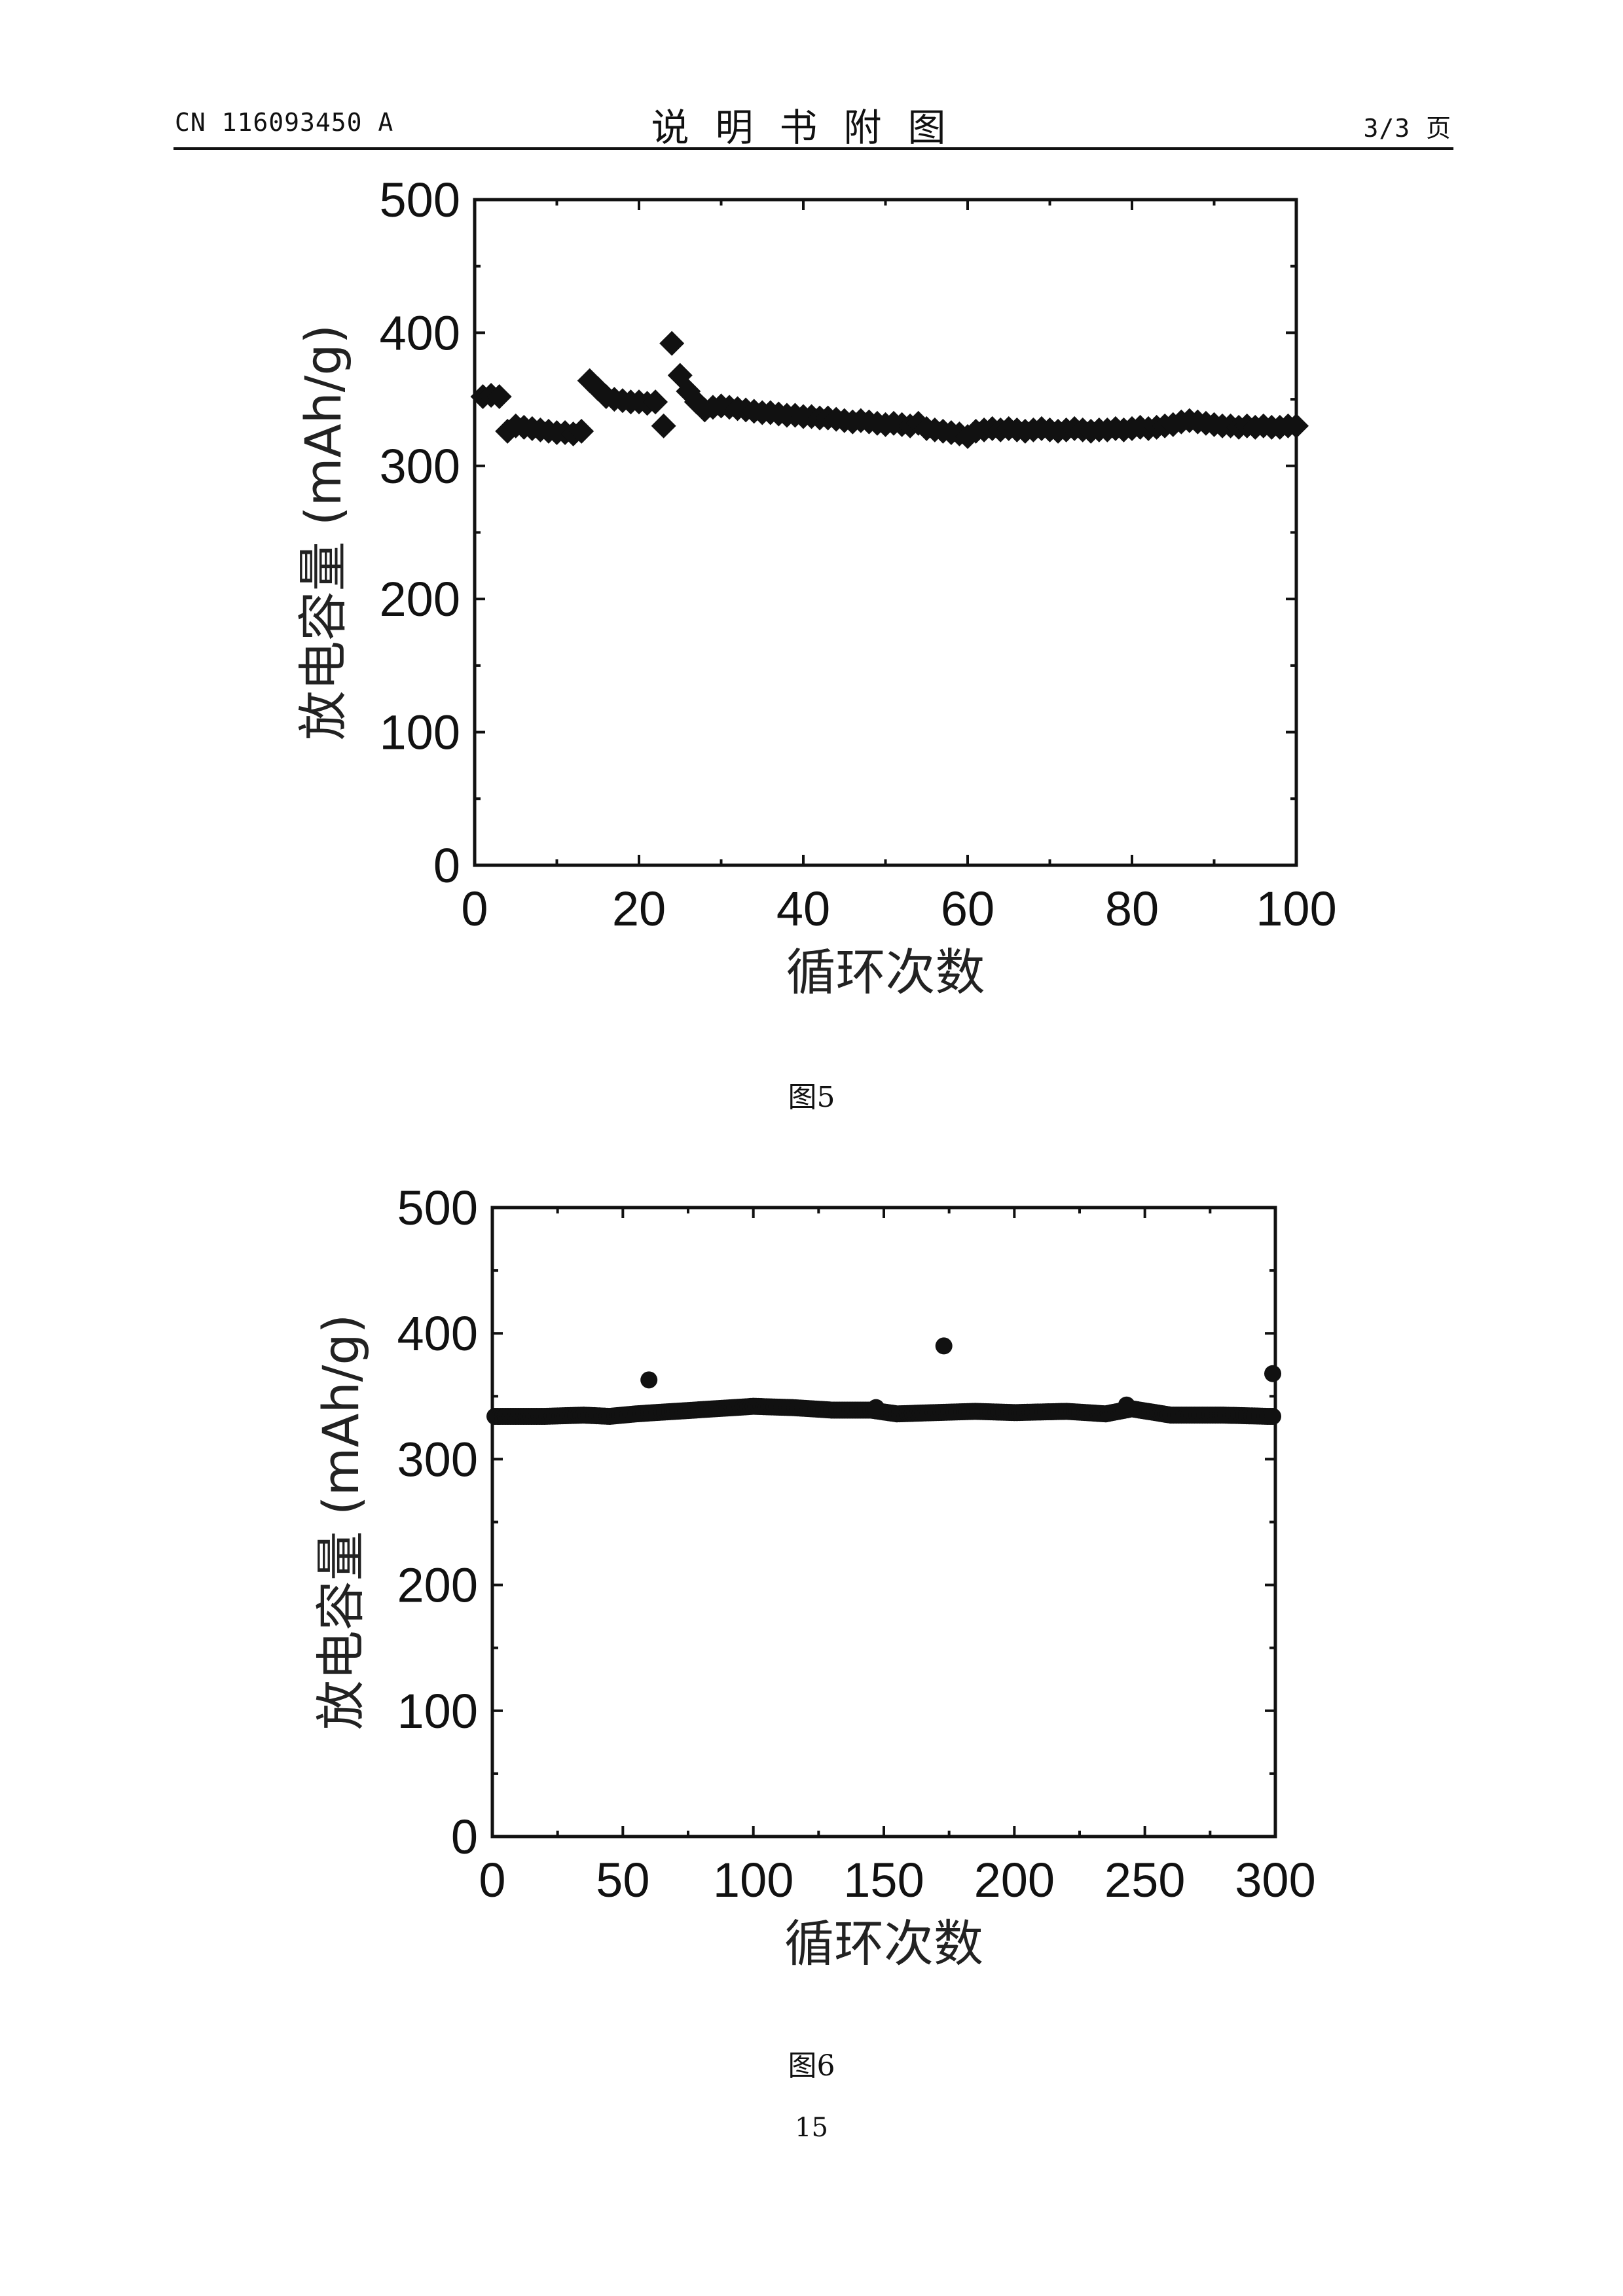  What do you see at coordinates (492, 1880) in the screenshot?
I see `fig6-x-tick-label: 0` at bounding box center [492, 1880].